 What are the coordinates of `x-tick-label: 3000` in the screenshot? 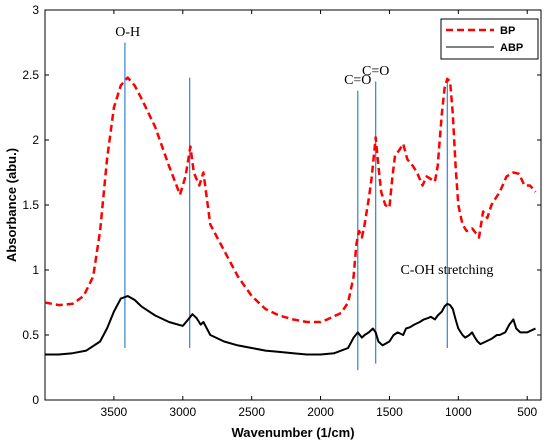 It's located at (182, 412).